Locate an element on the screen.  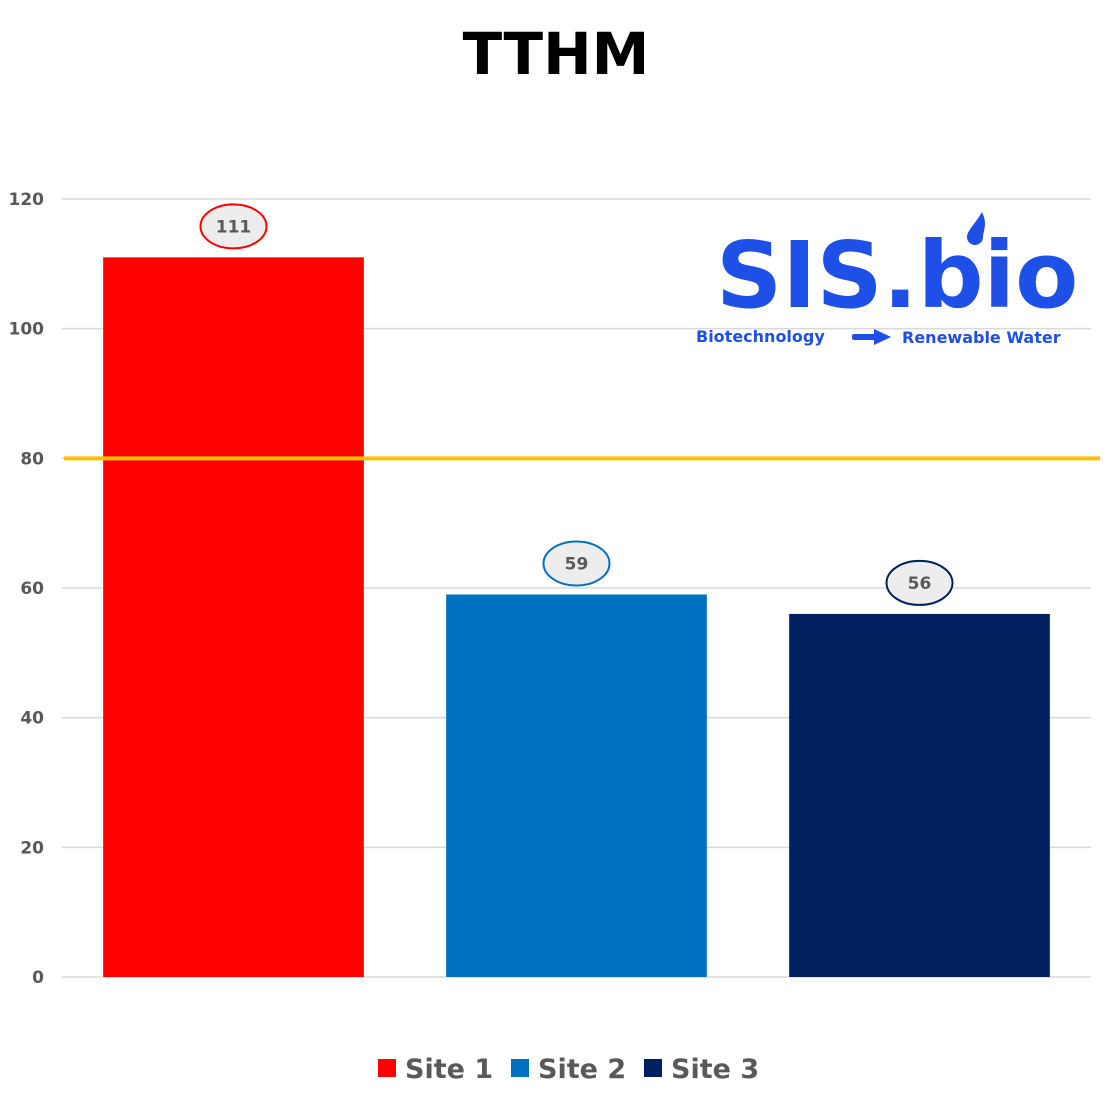
logo-tagline-left: Biotechnology is located at coordinates (760, 336).